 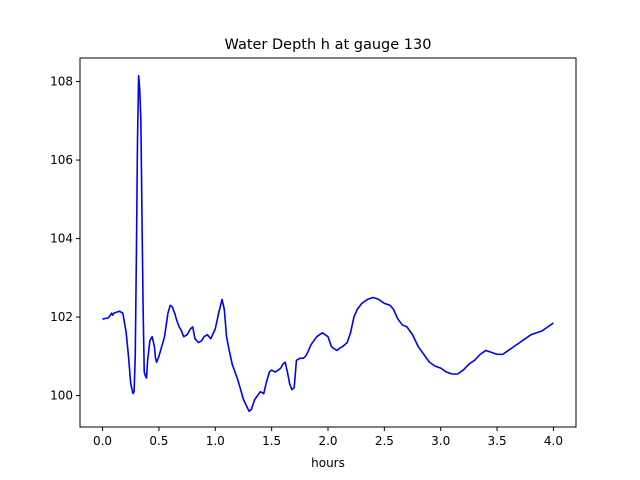 What do you see at coordinates (553, 441) in the screenshot?
I see `x-tick-label: 4.0` at bounding box center [553, 441].